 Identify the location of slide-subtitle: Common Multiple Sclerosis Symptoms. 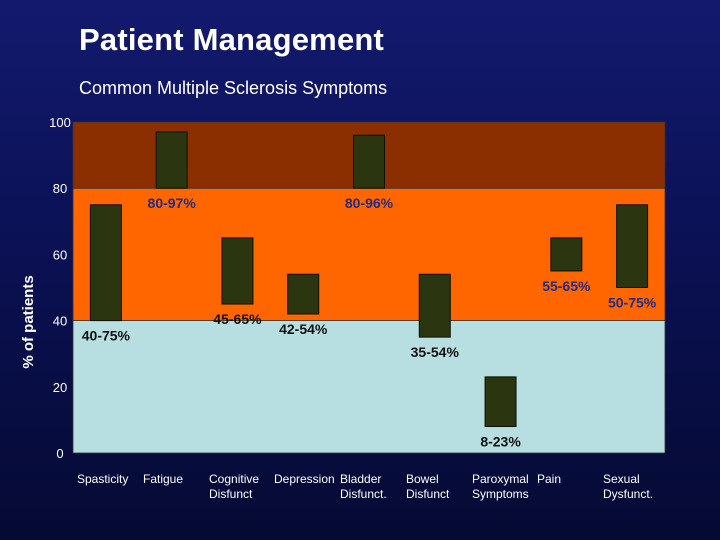
(233, 88).